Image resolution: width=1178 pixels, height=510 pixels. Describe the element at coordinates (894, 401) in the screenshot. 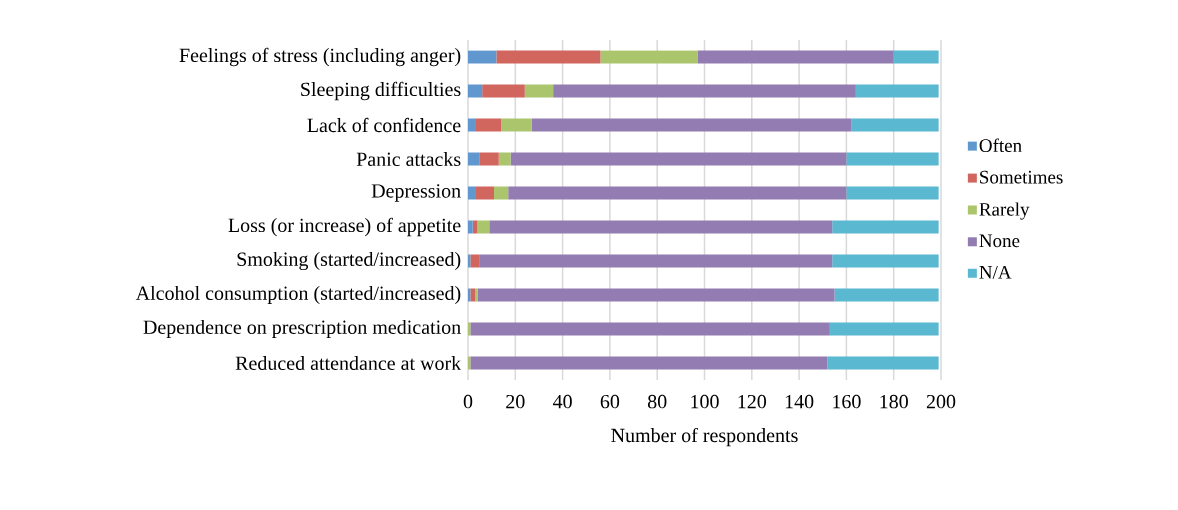

I see `x-tick-label: 180` at that location.